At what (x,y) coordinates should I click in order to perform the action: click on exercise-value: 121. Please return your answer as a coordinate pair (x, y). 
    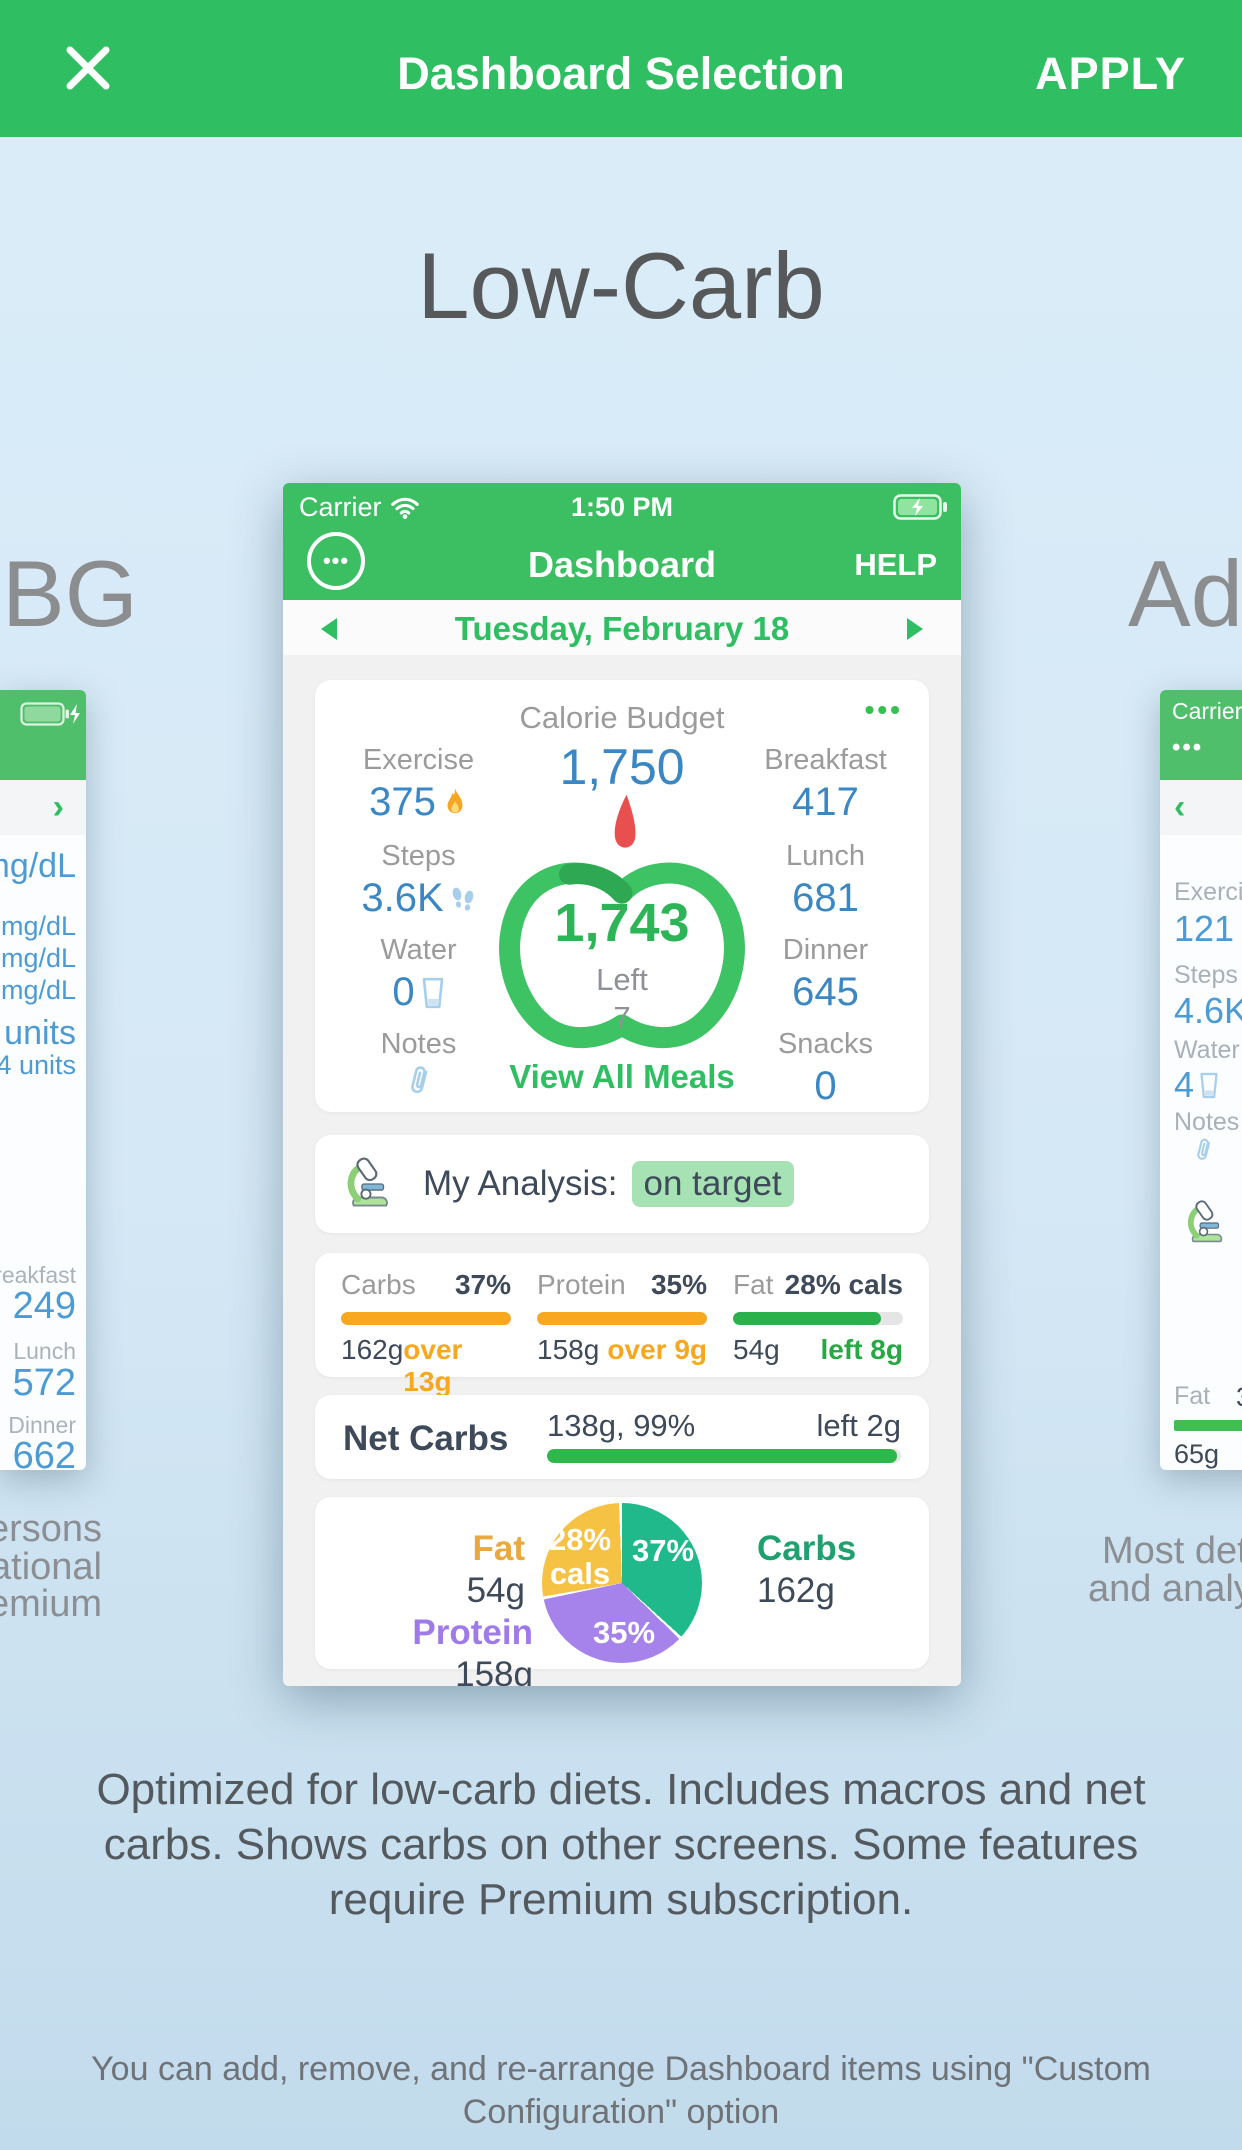
    Looking at the image, I should click on (1208, 929).